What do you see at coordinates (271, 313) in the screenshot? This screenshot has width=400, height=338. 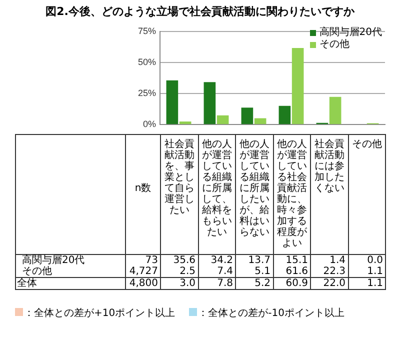 I see `text: ：全体との差が-10ポイント以上` at bounding box center [271, 313].